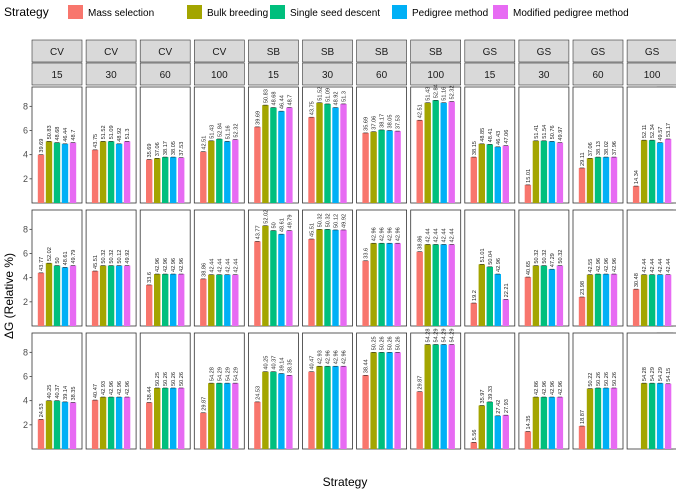 The height and width of the screenshot is (492, 676). I want to click on value-label: 38.05, so click(174, 148).